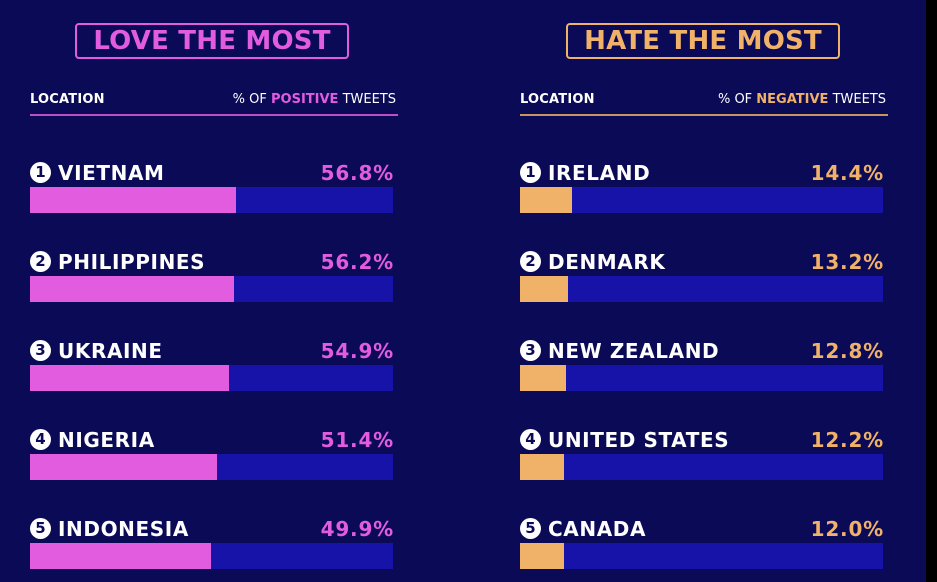 This screenshot has height=582, width=937. I want to click on bar-row: 3 NEW ZEALAND 12.8%, so click(703, 368).